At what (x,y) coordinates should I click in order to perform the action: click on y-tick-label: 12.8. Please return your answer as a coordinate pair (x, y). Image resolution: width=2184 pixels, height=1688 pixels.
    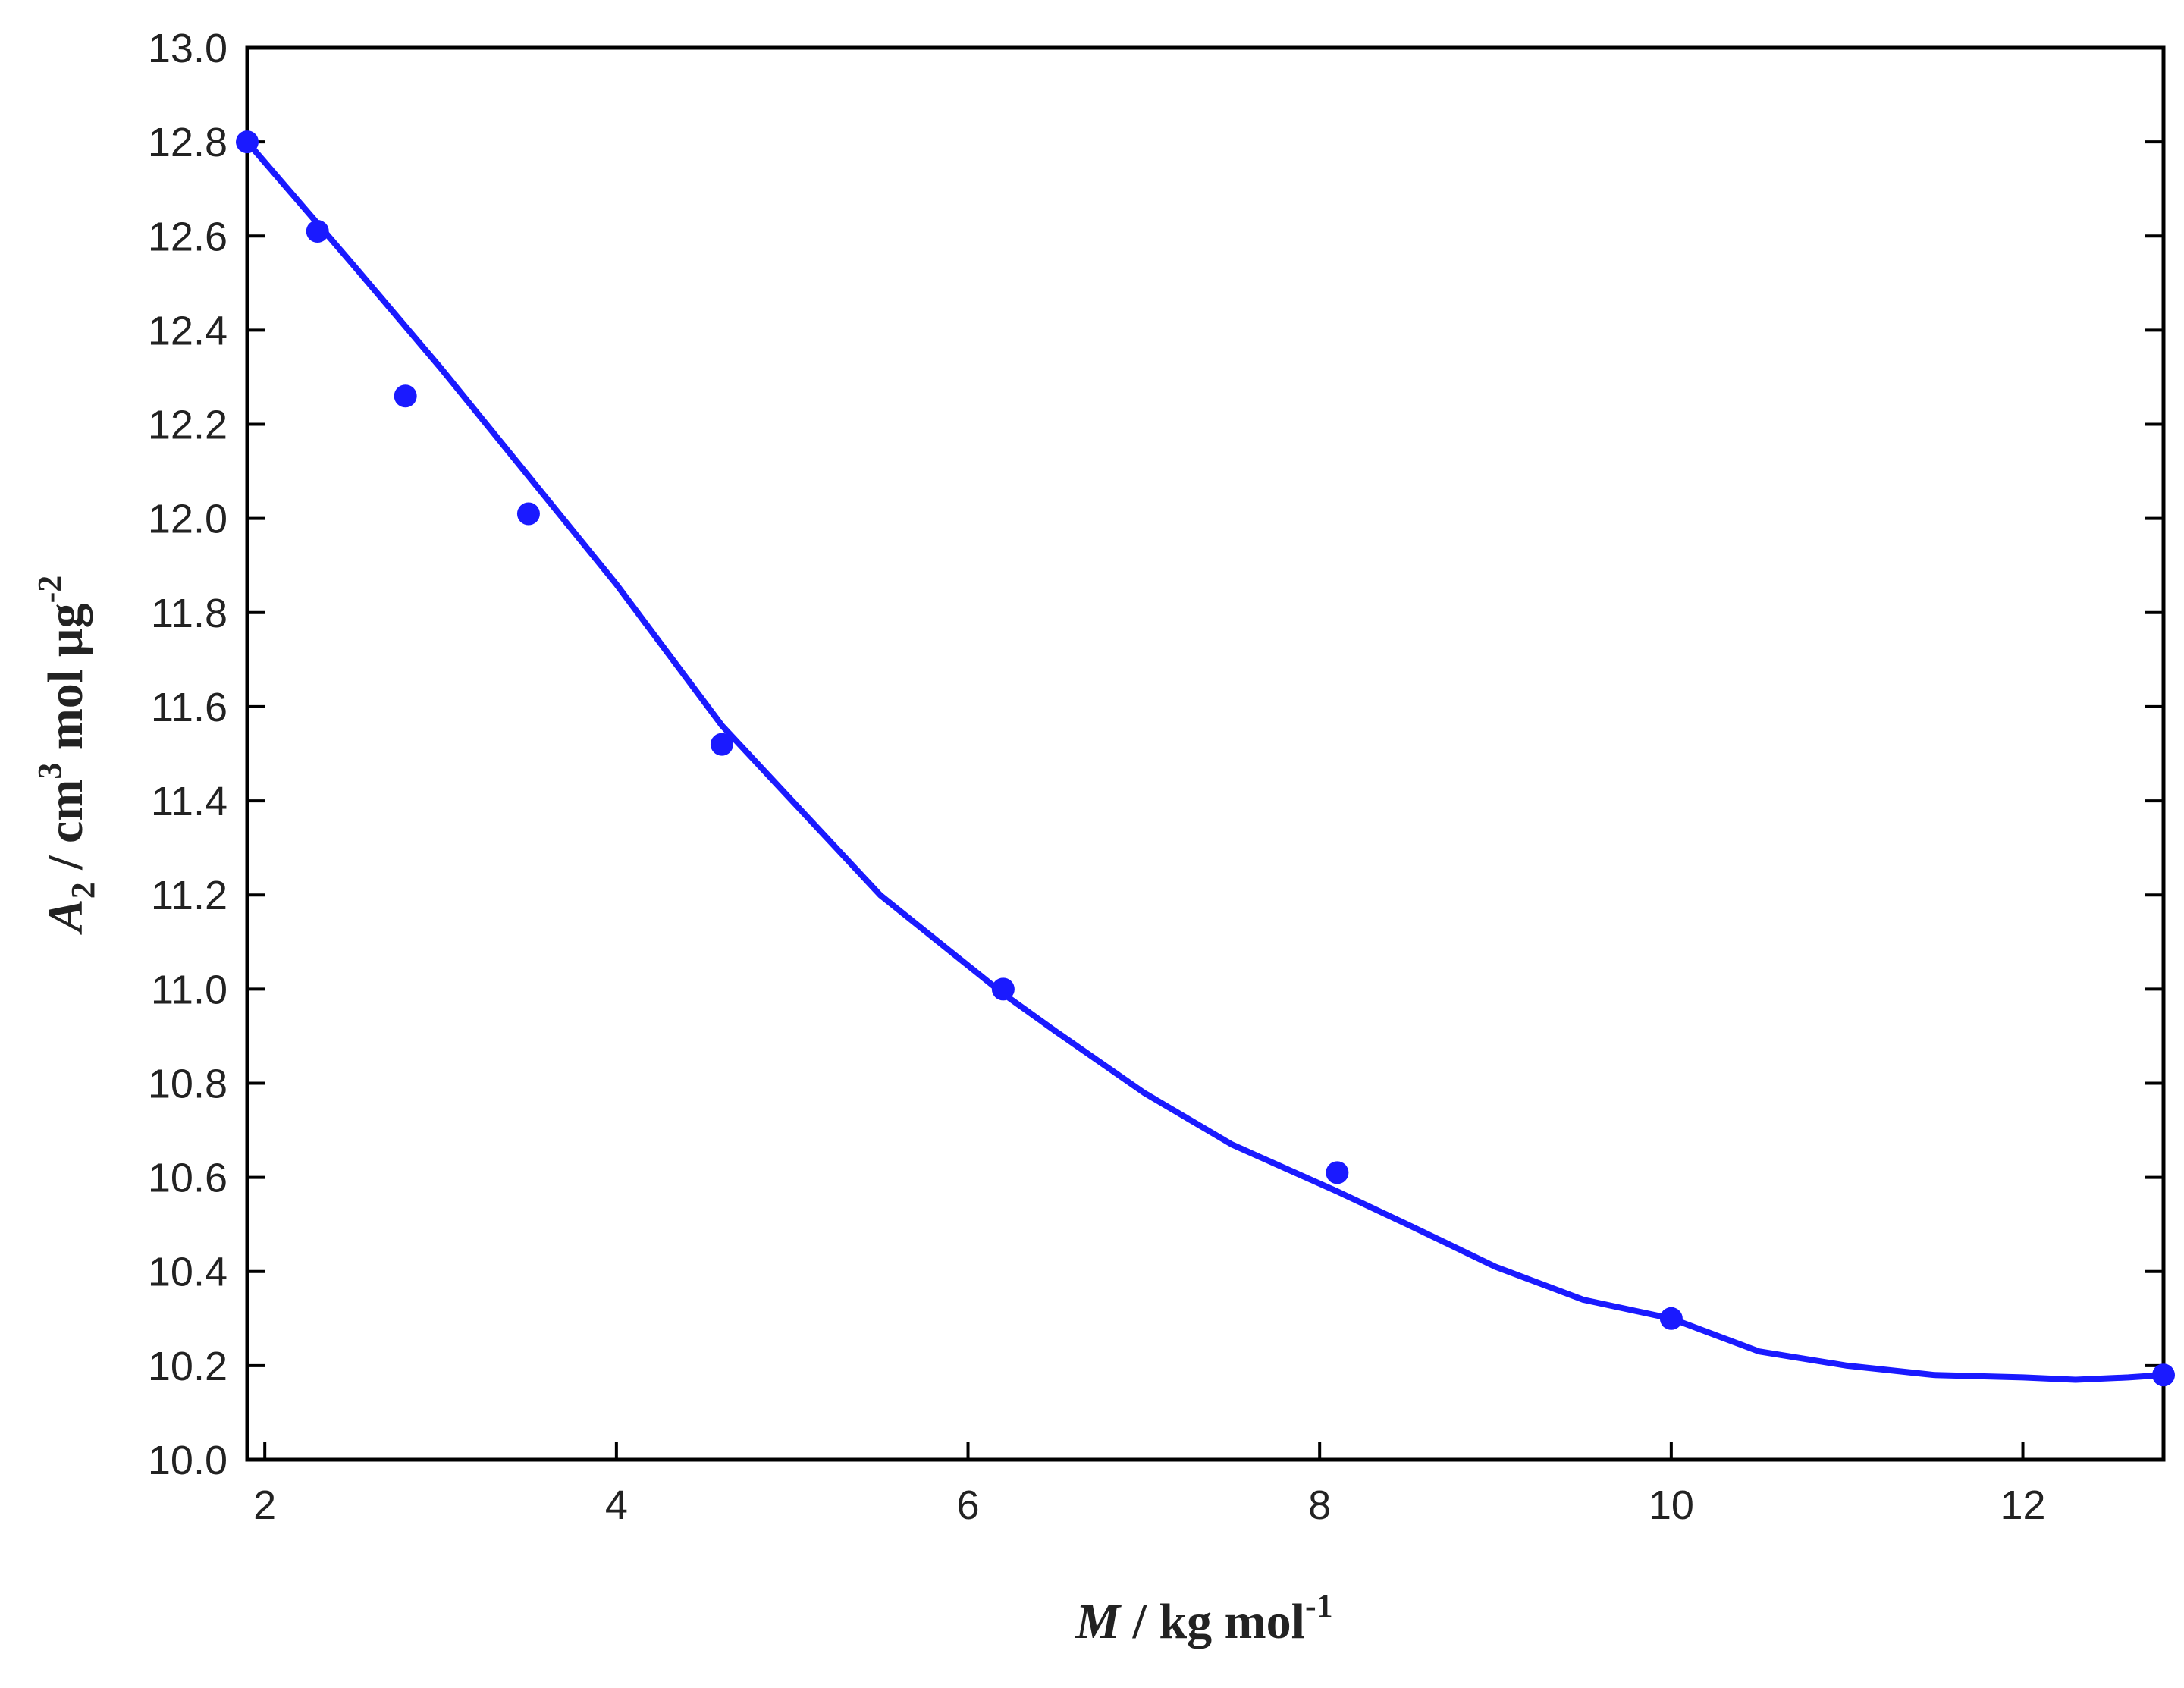
    Looking at the image, I should click on (188, 142).